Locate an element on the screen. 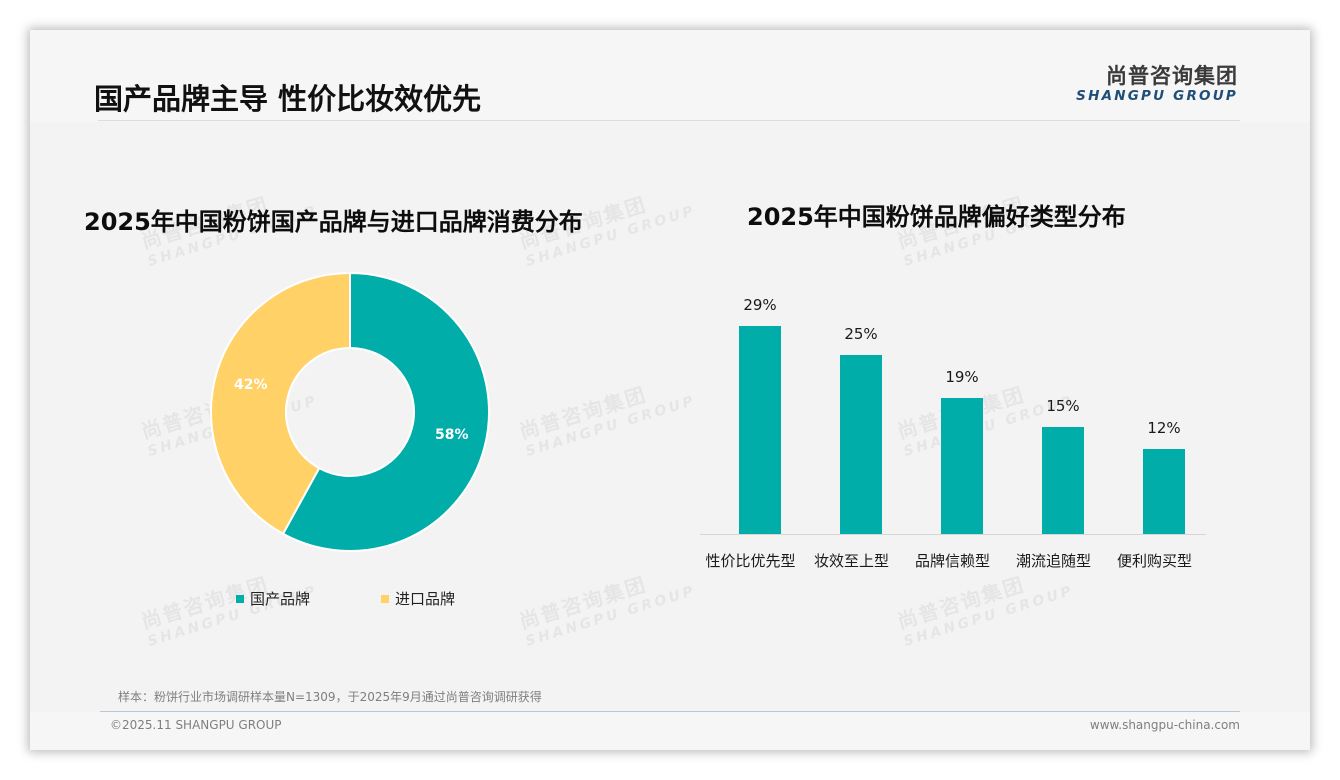 This screenshot has height=780, width=1340. donut-label-imported: 42% is located at coordinates (251, 385).